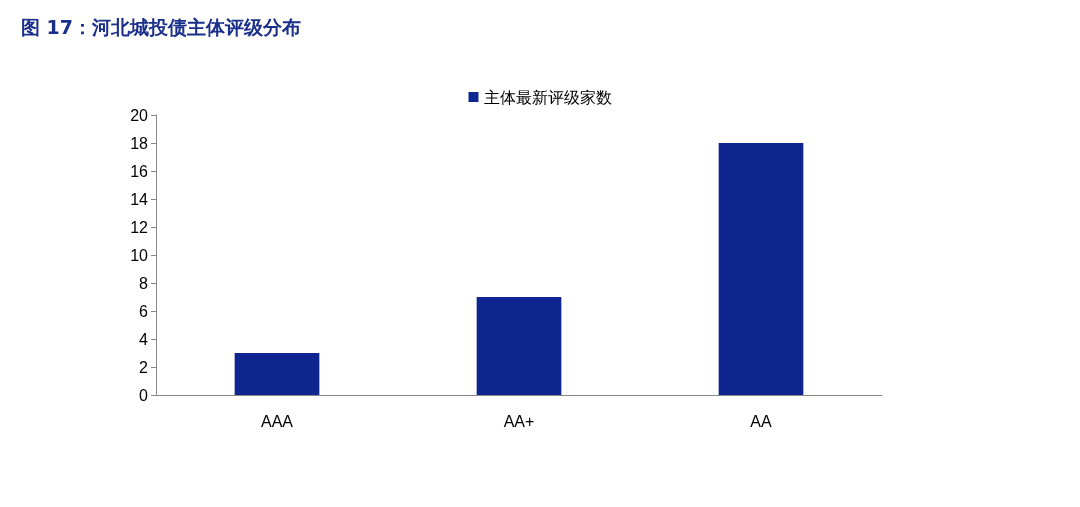 Image resolution: width=1080 pixels, height=507 pixels. Describe the element at coordinates (139, 143) in the screenshot. I see `y-tick-label: 18` at that location.